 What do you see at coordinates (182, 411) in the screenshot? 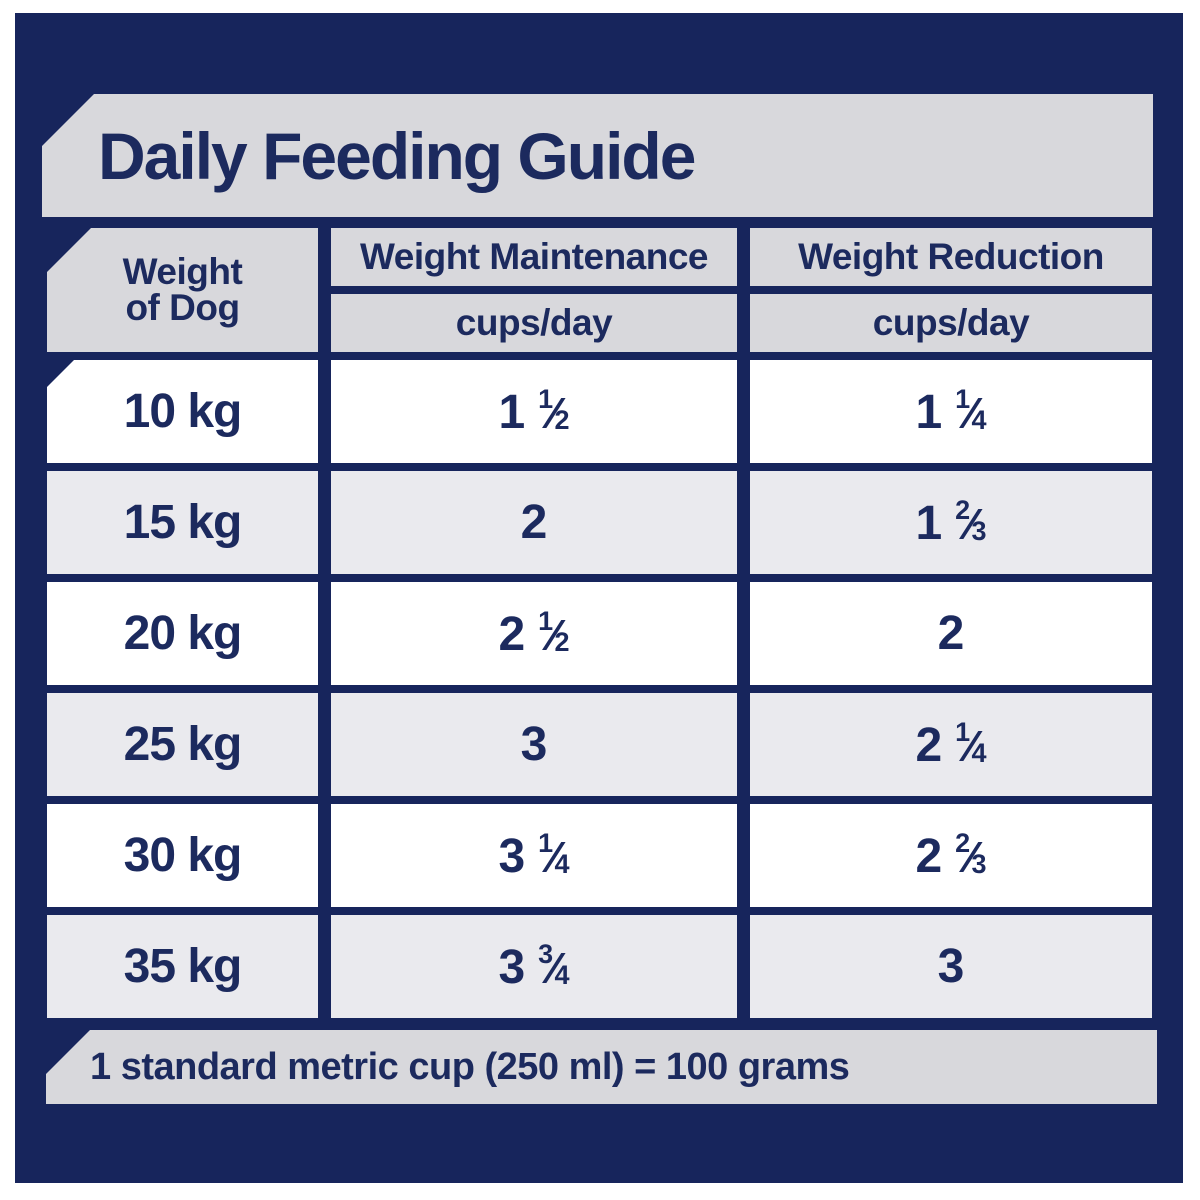
I see `weight-cell: 10 kg` at bounding box center [182, 411].